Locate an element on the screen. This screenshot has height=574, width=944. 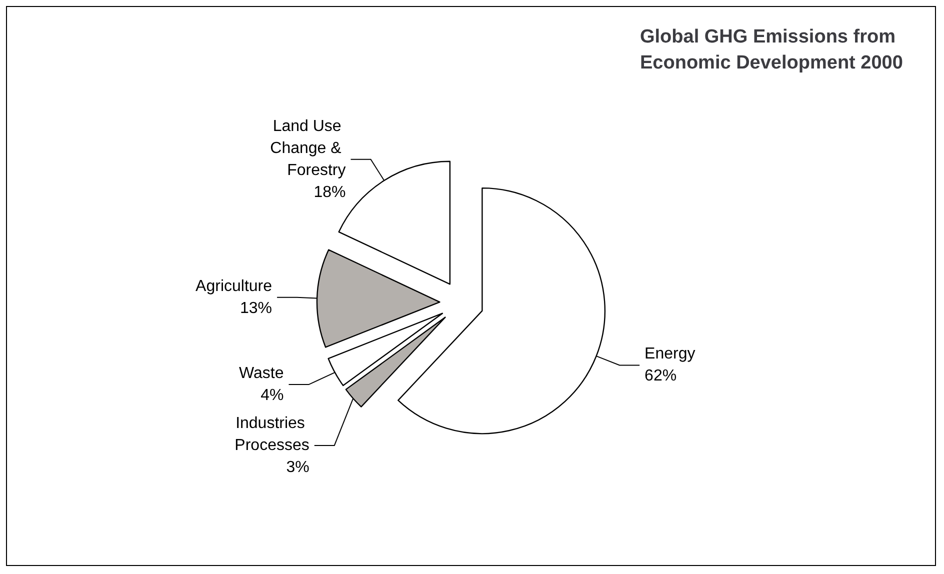
slice-label: Energy is located at coordinates (670, 354).